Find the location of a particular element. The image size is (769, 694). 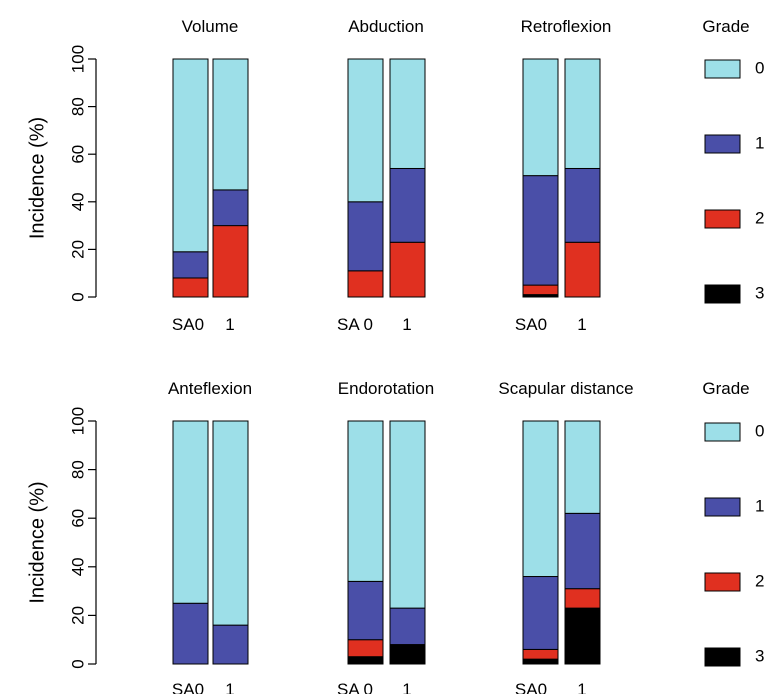

panel-title: Abduction is located at coordinates (386, 26).